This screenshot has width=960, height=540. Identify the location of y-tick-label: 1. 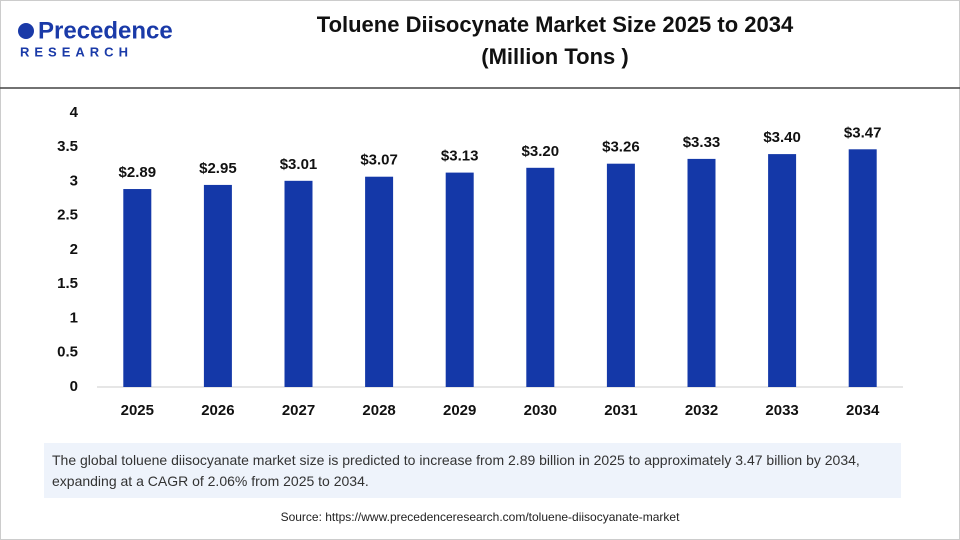
(74, 317).